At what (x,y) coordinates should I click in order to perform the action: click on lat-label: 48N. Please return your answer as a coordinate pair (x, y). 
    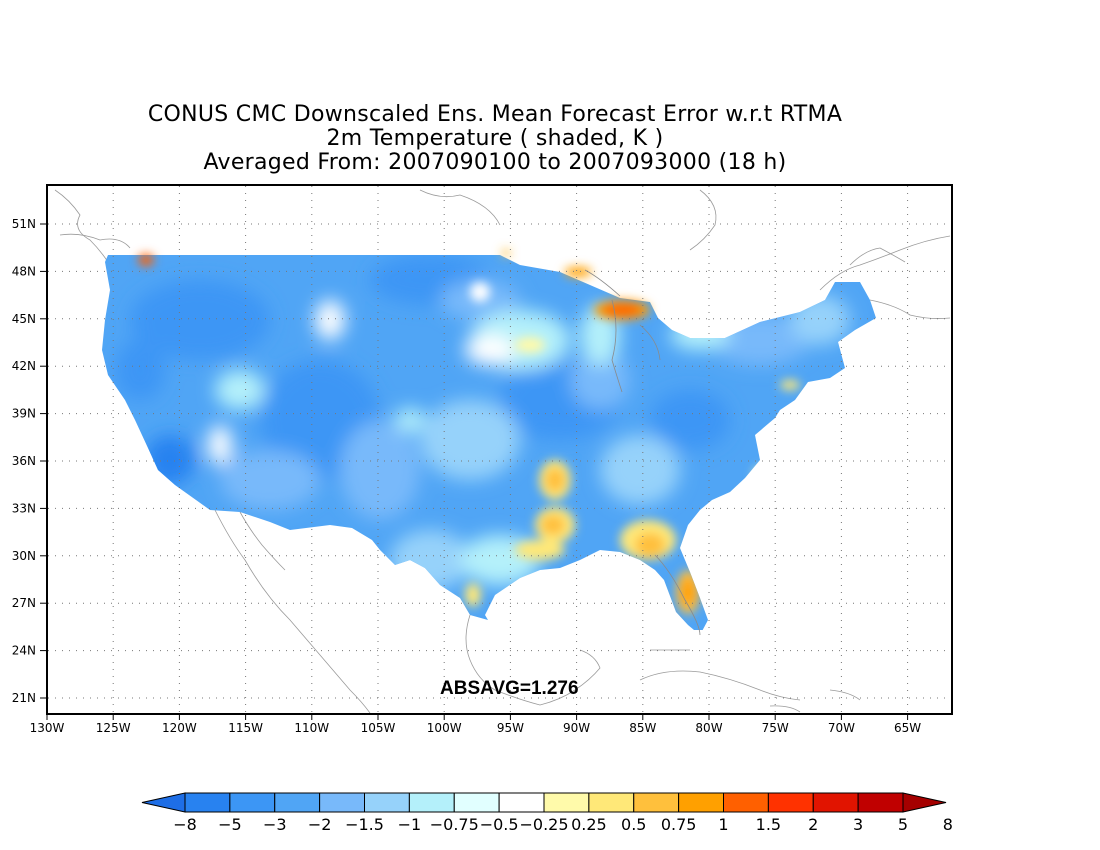
    Looking at the image, I should click on (24, 271).